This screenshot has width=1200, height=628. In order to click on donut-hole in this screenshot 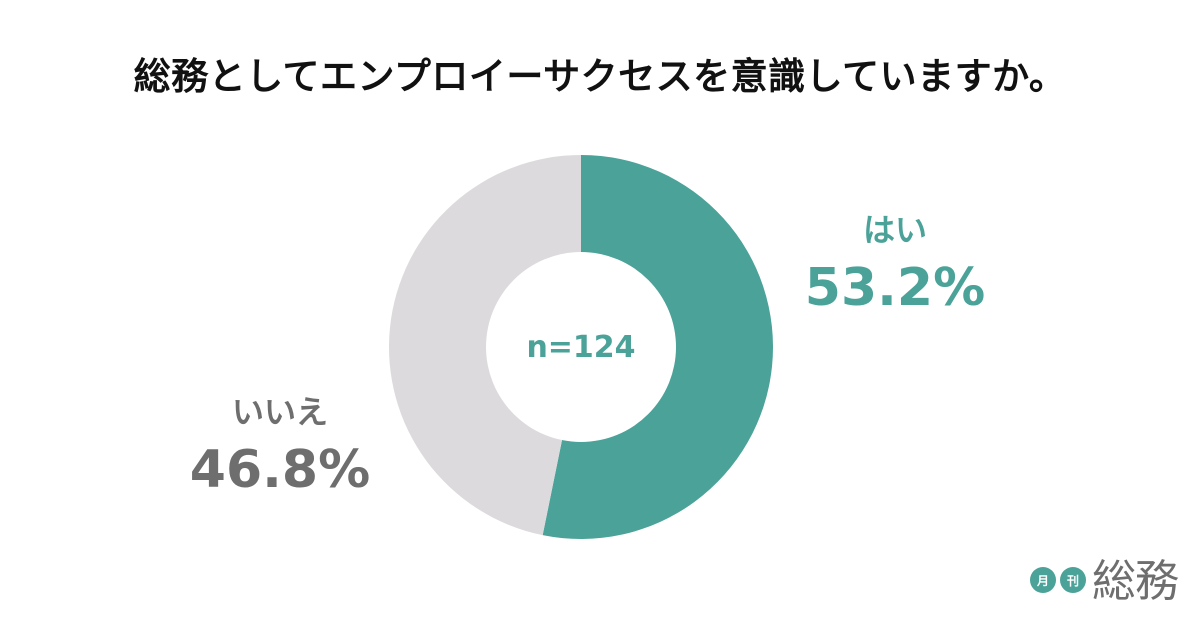, I will do `click(581, 347)`.